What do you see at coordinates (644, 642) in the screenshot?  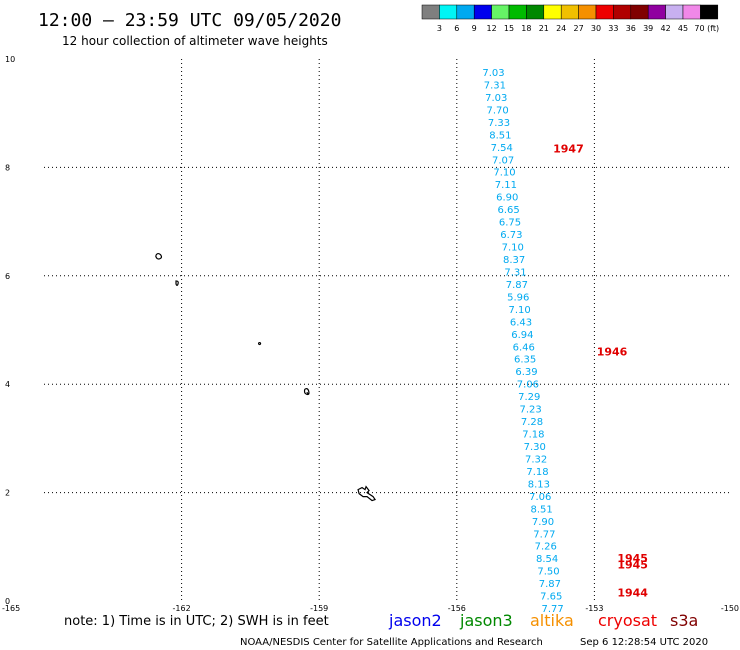 I see `footer-timestamp: Sep 6 12:28:54 UTC 2020` at bounding box center [644, 642].